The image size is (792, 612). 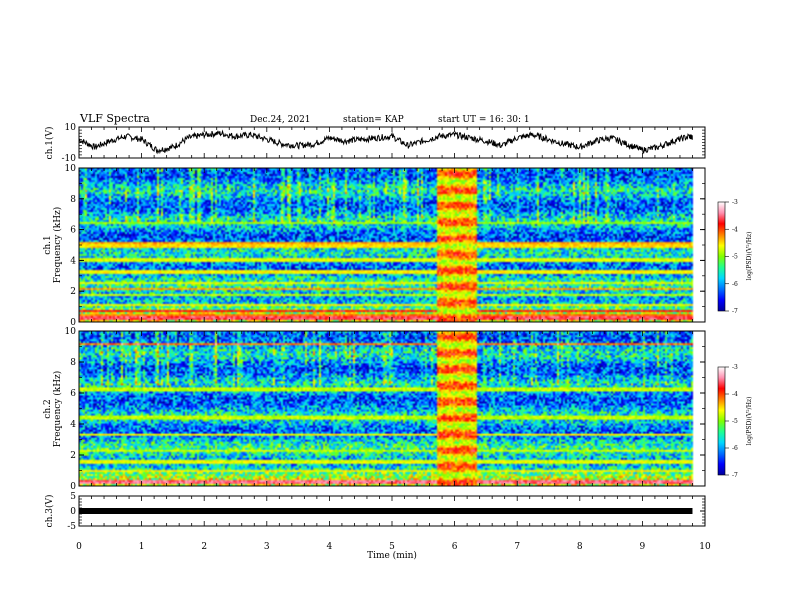 What do you see at coordinates (48, 244) in the screenshot?
I see `ch1-spectrogram-ylabel: ch.1` at bounding box center [48, 244].